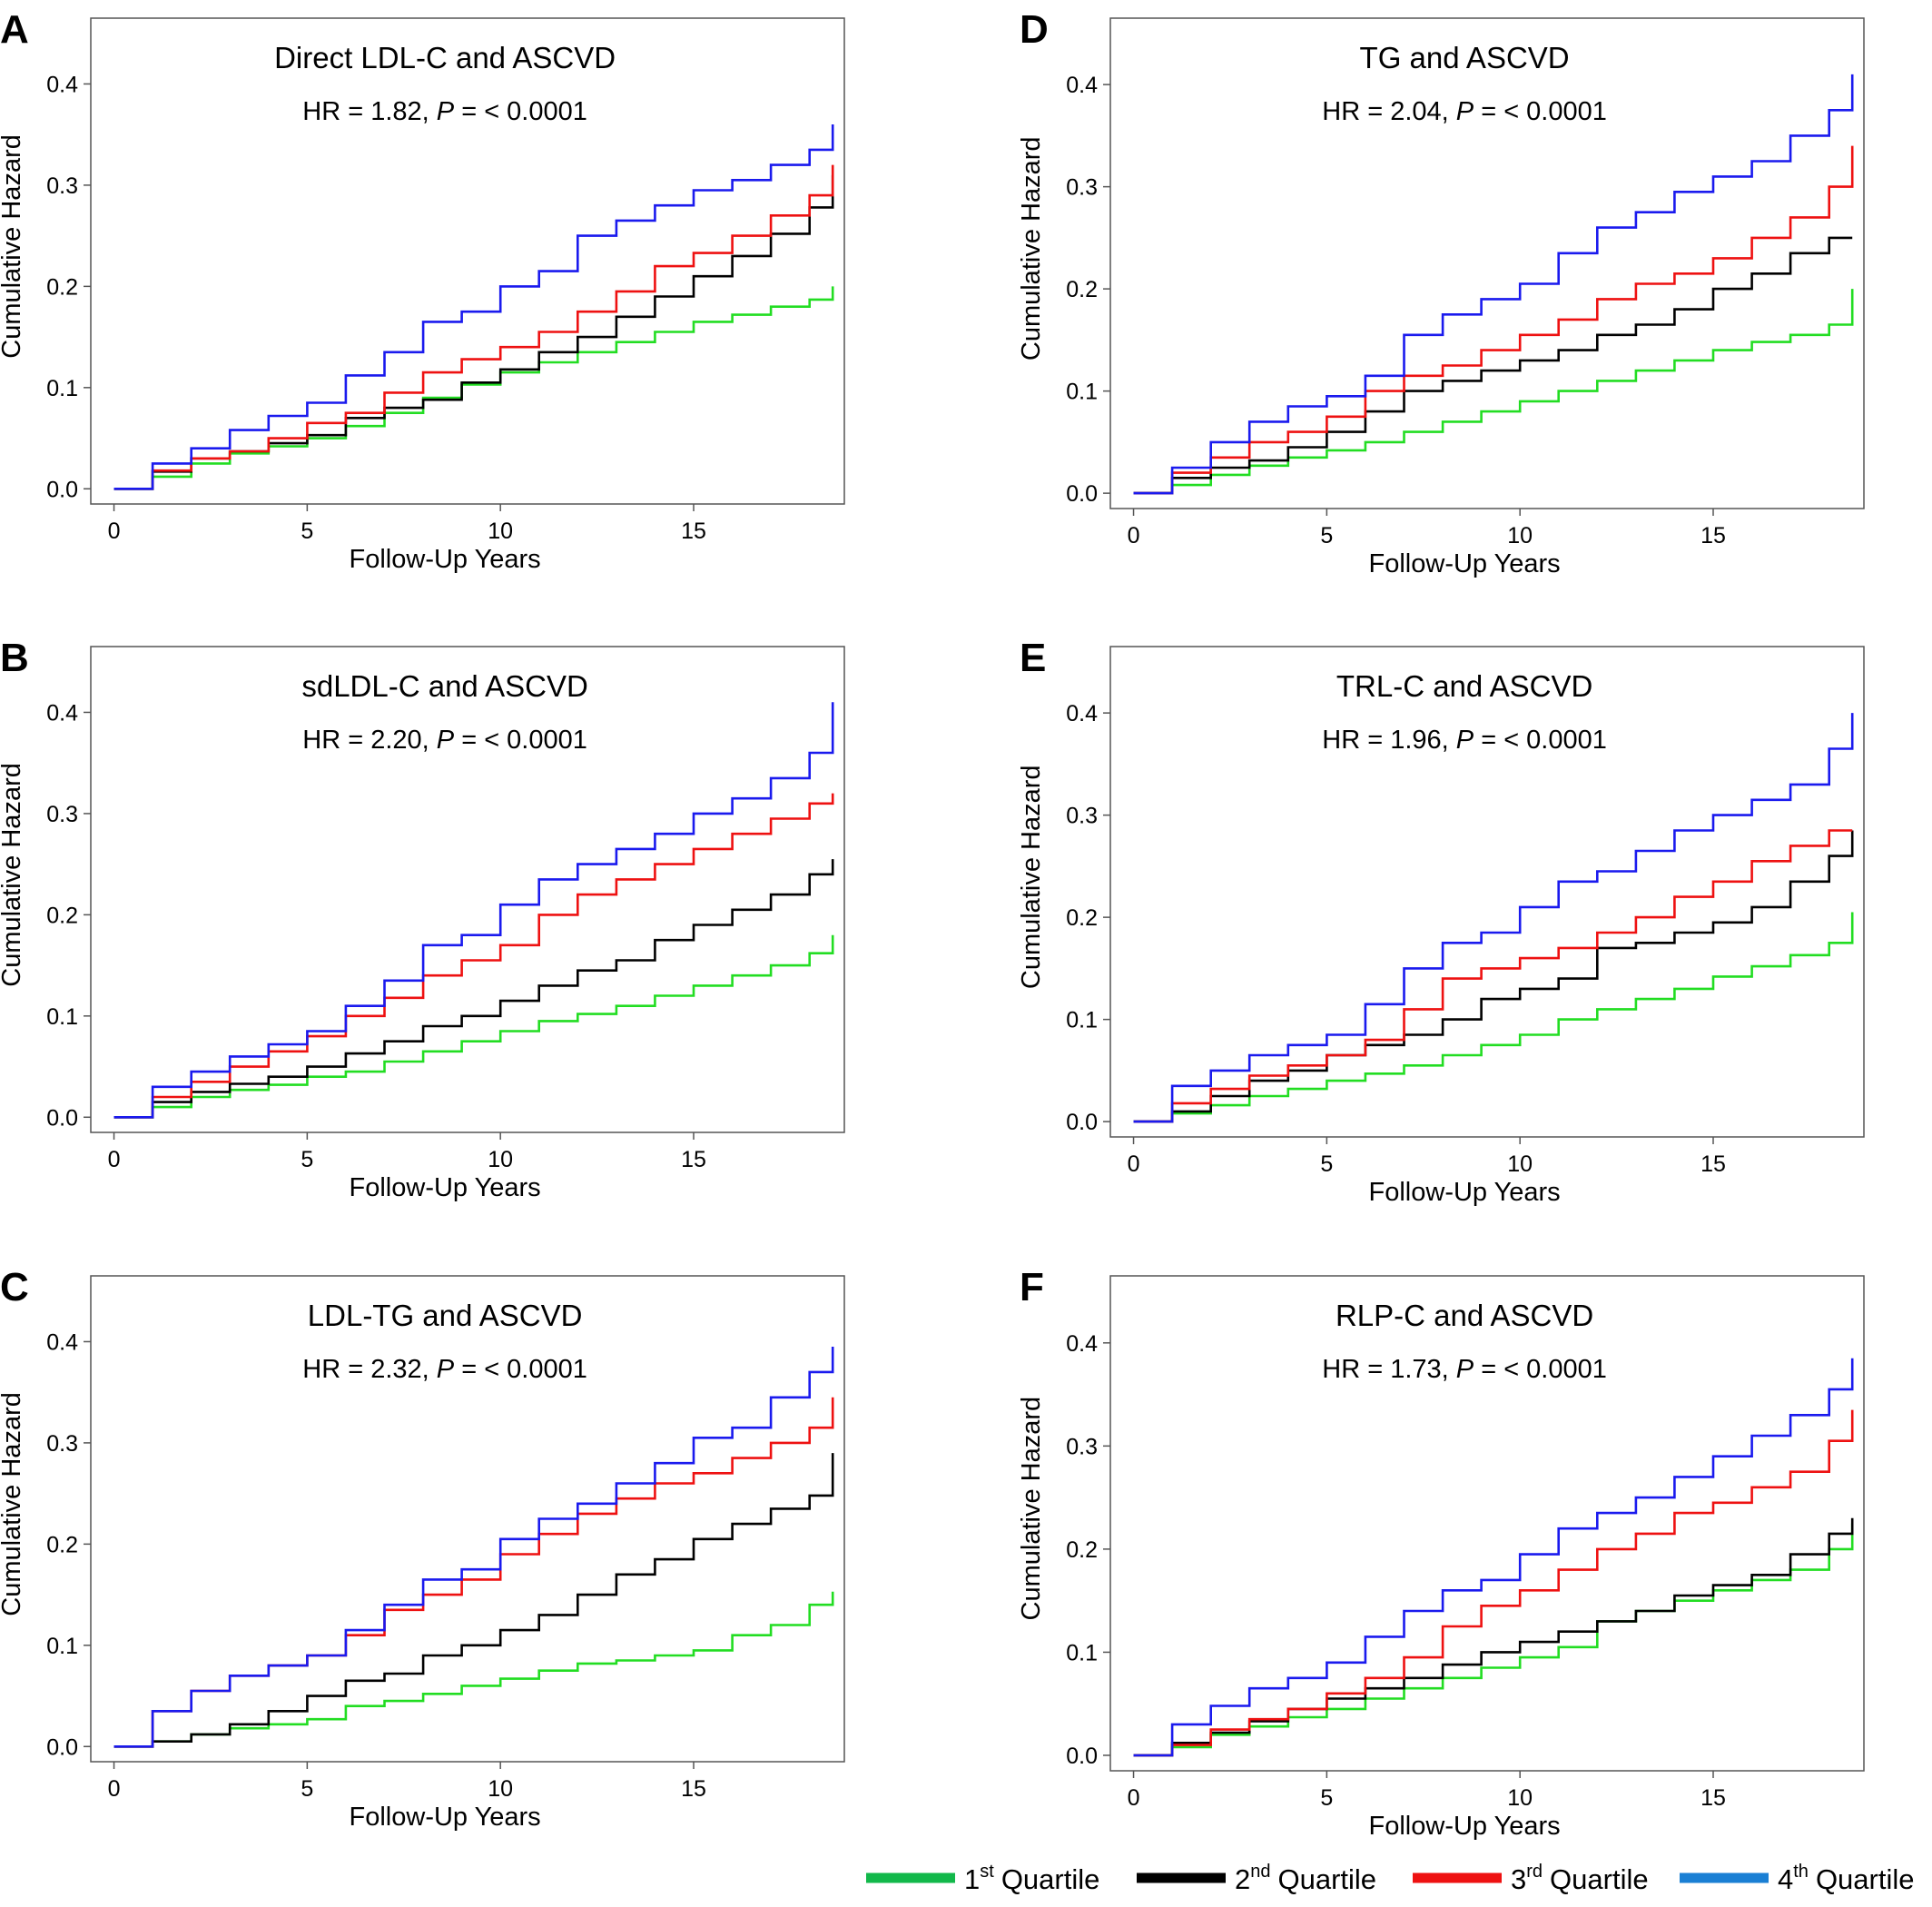 The width and height of the screenshot is (1932, 1907). What do you see at coordinates (1531, 1879) in the screenshot?
I see `legend-item: 3rd Quartile` at bounding box center [1531, 1879].